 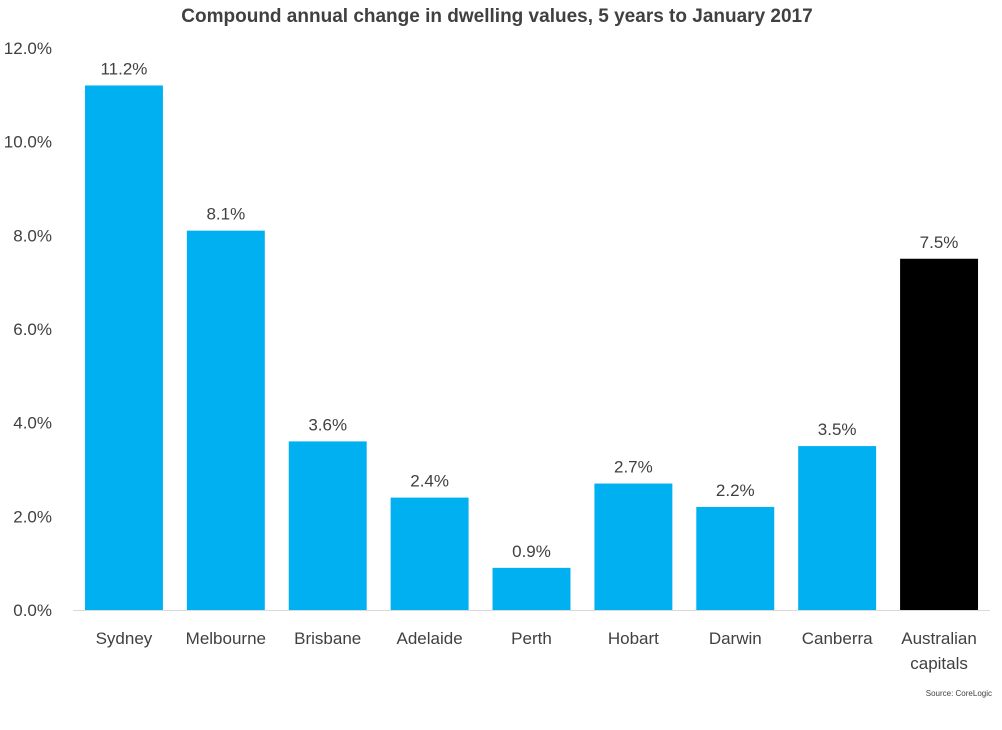 What do you see at coordinates (28, 48) in the screenshot?
I see `y-tick-label: 12.0%` at bounding box center [28, 48].